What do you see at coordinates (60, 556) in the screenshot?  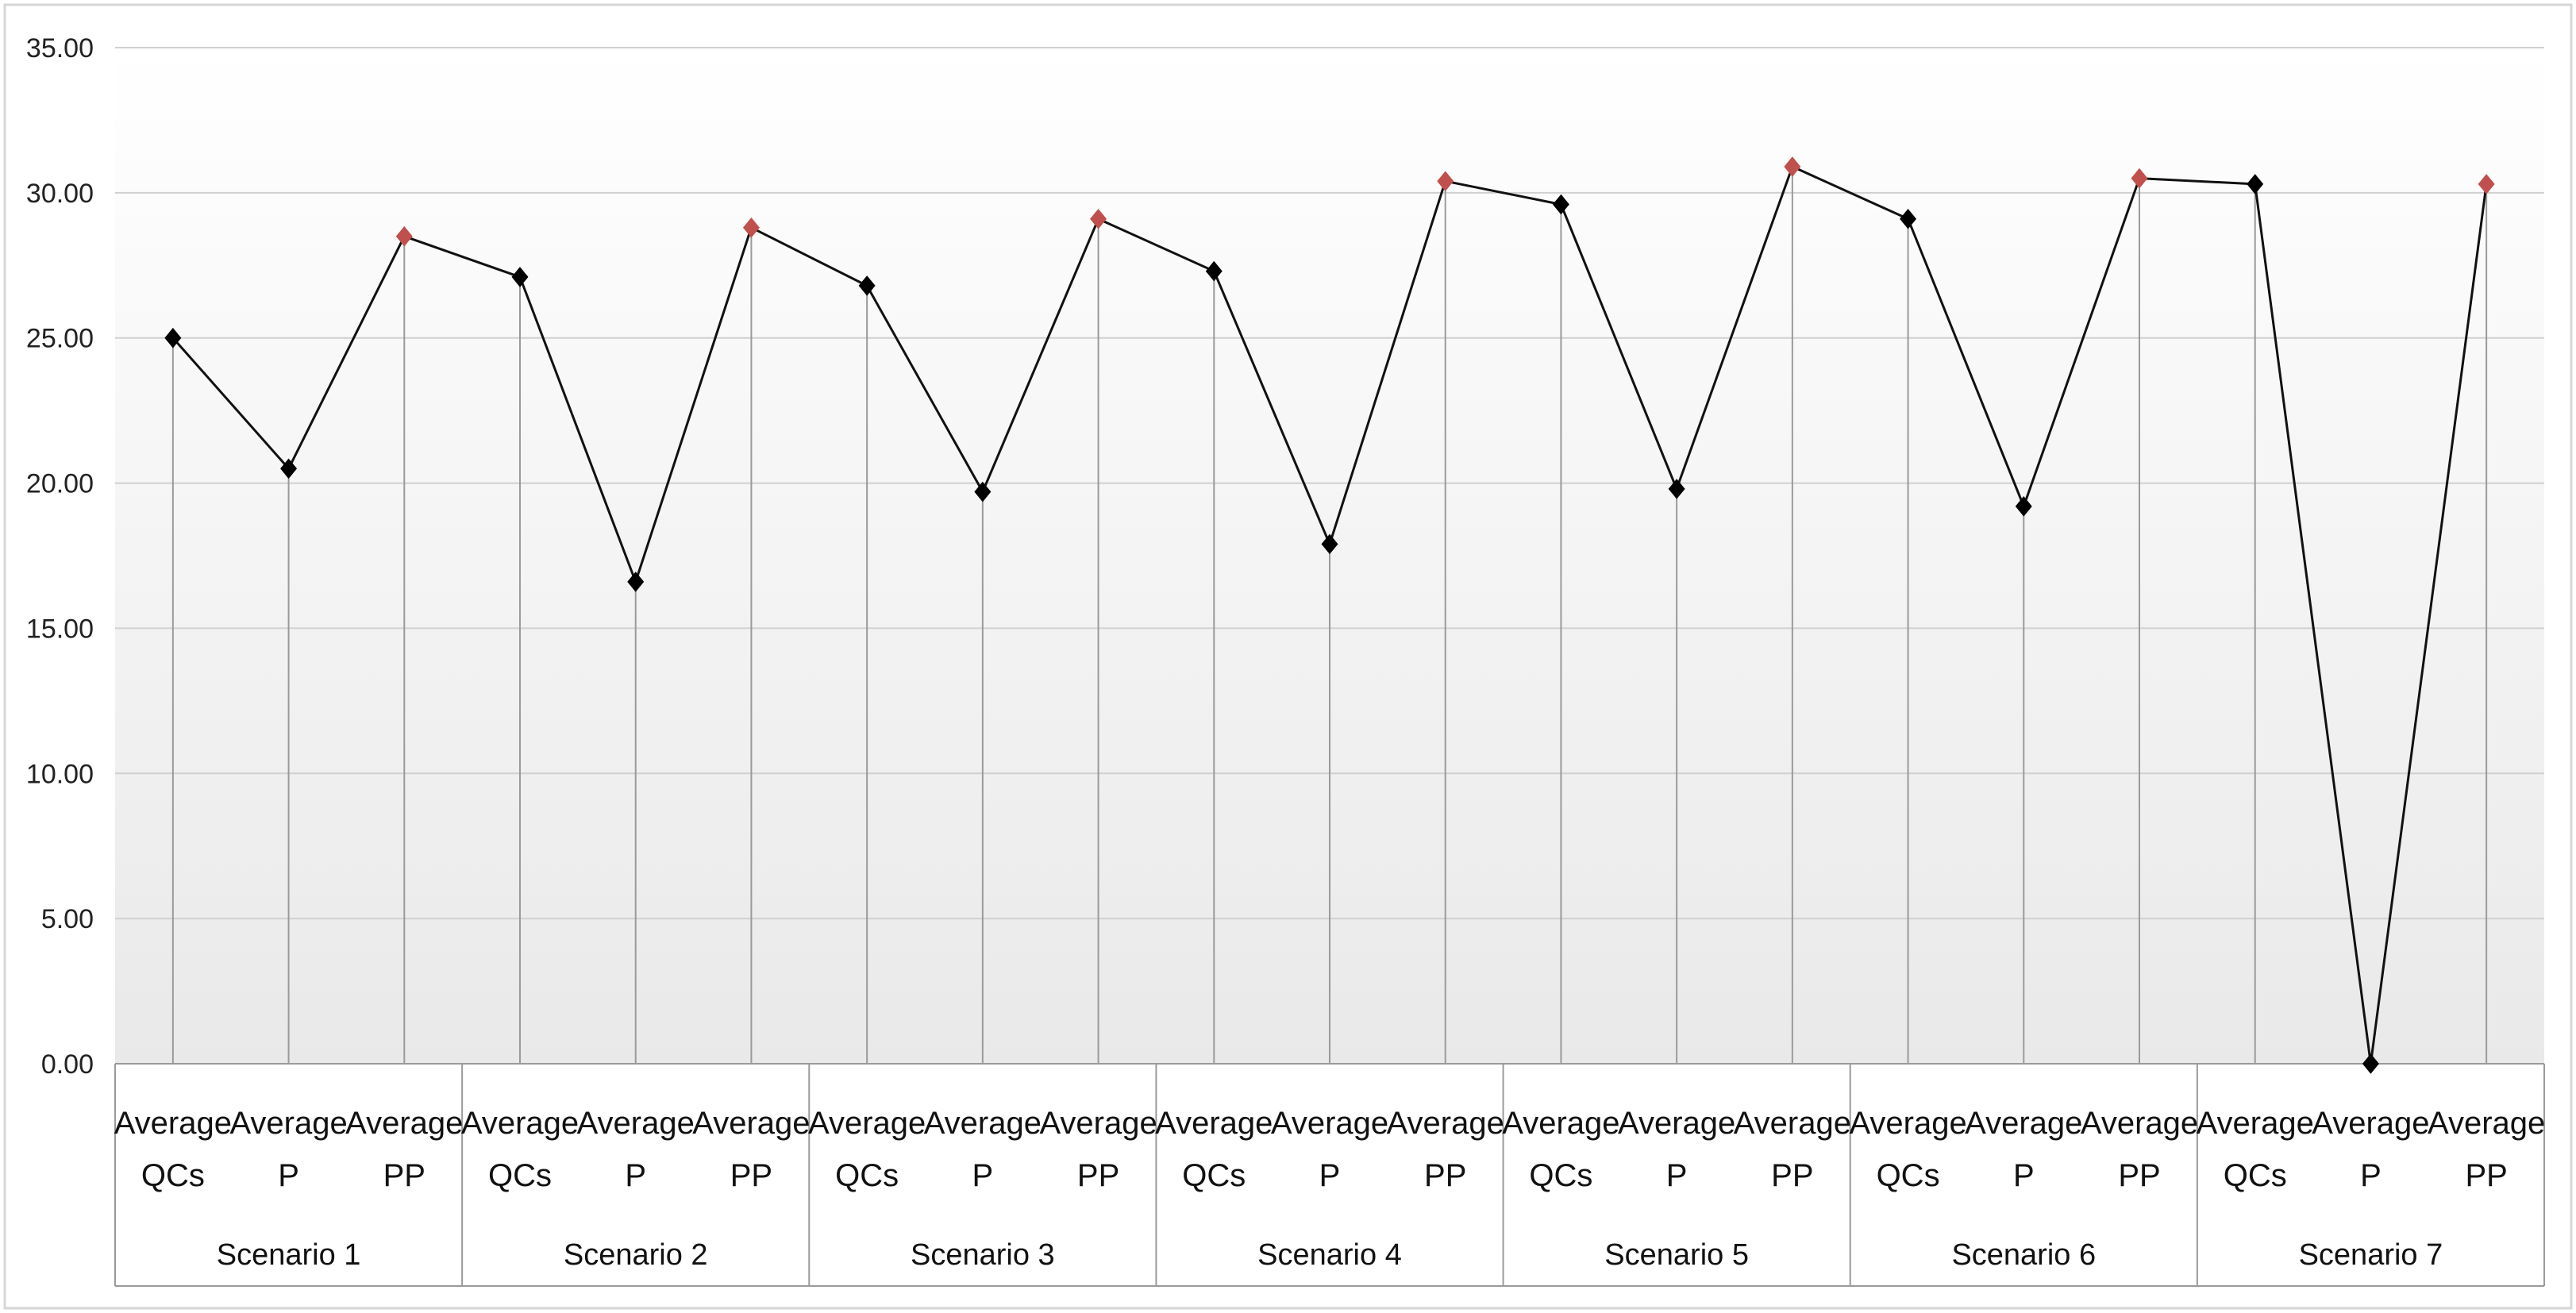 I see `y-axis: 0.00 5.00 10.00 15.00 20.00 25.00 30.00 35.00` at bounding box center [60, 556].